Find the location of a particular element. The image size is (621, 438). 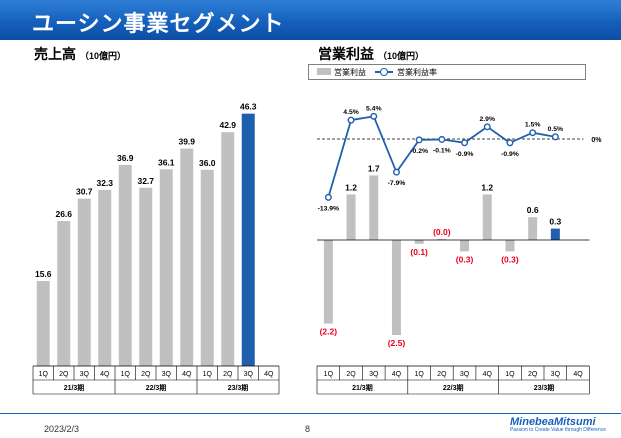

operating-unit: （10億円） is located at coordinates (401, 56).